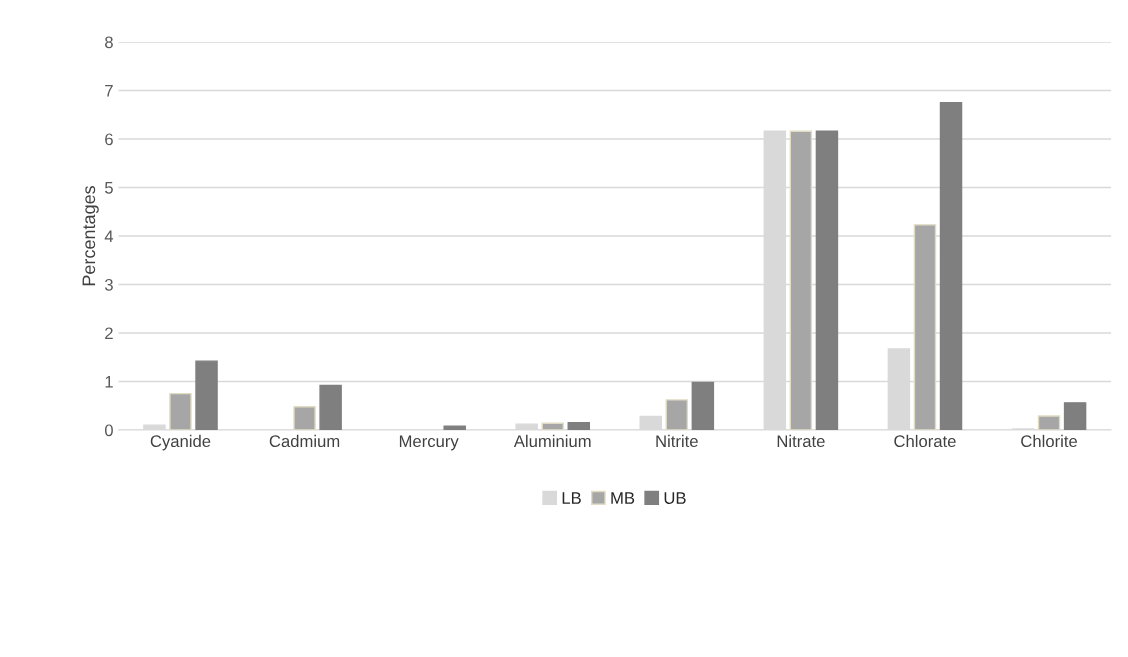 The image size is (1128, 657). Describe the element at coordinates (1049, 441) in the screenshot. I see `x-tick-label: Chlorite` at that location.